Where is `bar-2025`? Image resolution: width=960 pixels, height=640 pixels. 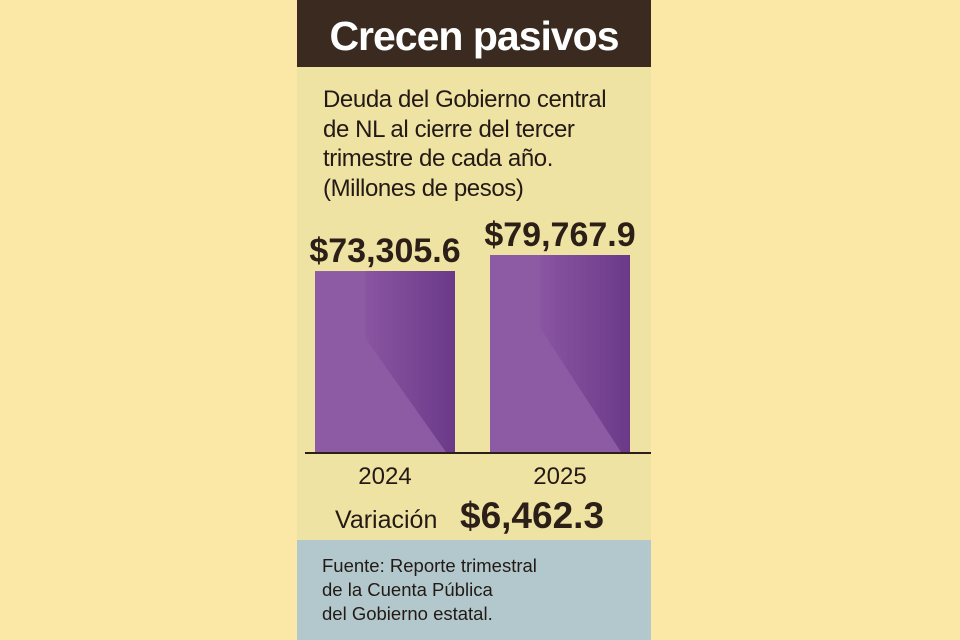 bar-2025 is located at coordinates (560, 354).